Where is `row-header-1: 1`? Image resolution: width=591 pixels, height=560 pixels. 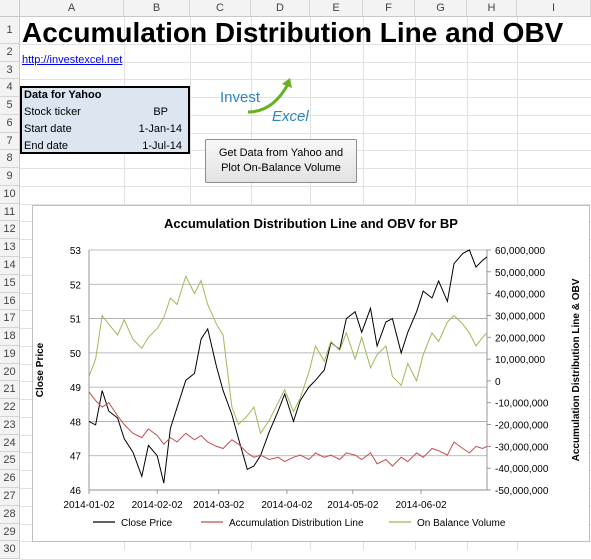
row-header-1: 1 is located at coordinates (10, 30).